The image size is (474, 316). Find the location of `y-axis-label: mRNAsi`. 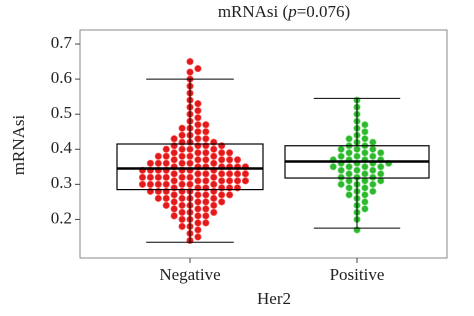

y-axis-label: mRNAsi is located at coordinates (18, 145).